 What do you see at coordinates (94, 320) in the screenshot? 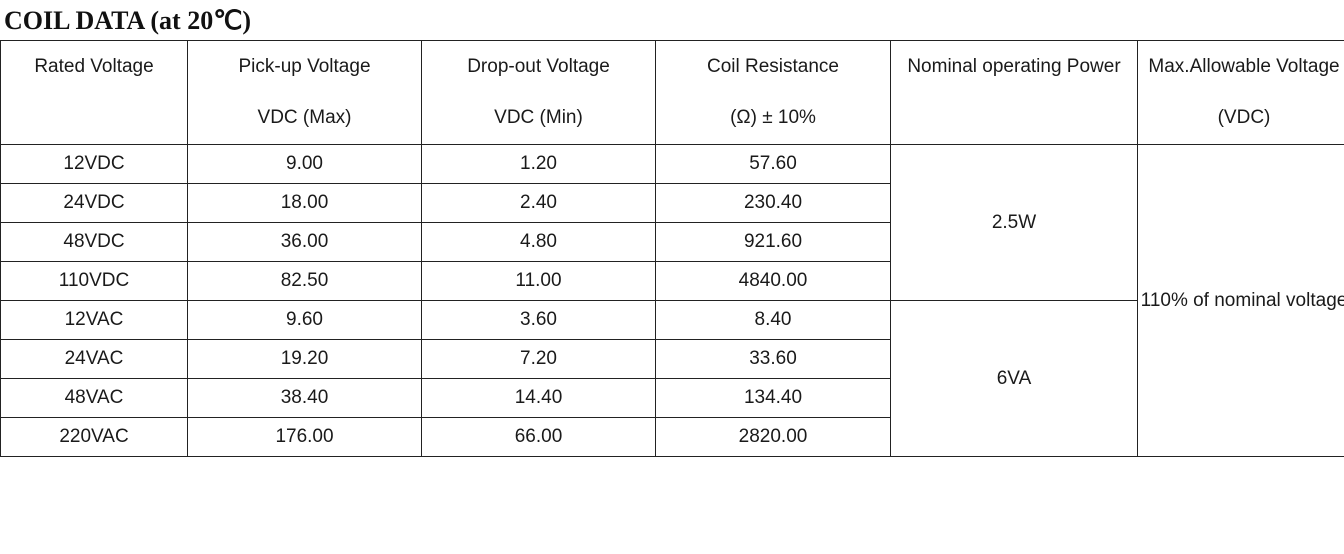
I see `cell-rated-voltage: 12VAC` at bounding box center [94, 320].